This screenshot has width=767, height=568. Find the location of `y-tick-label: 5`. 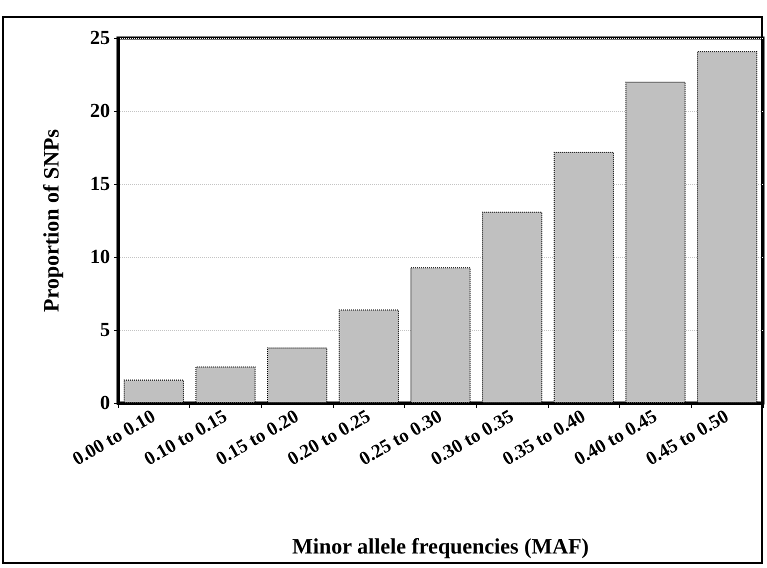

y-tick-label: 5 is located at coordinates (105, 330).